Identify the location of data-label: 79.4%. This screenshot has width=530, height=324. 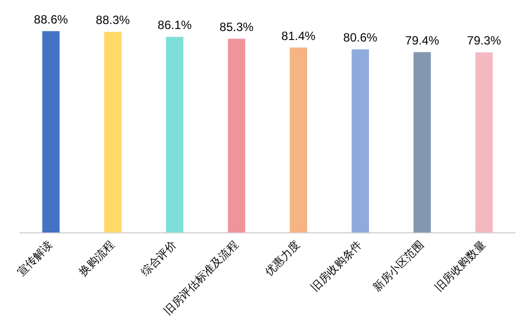
(422, 40).